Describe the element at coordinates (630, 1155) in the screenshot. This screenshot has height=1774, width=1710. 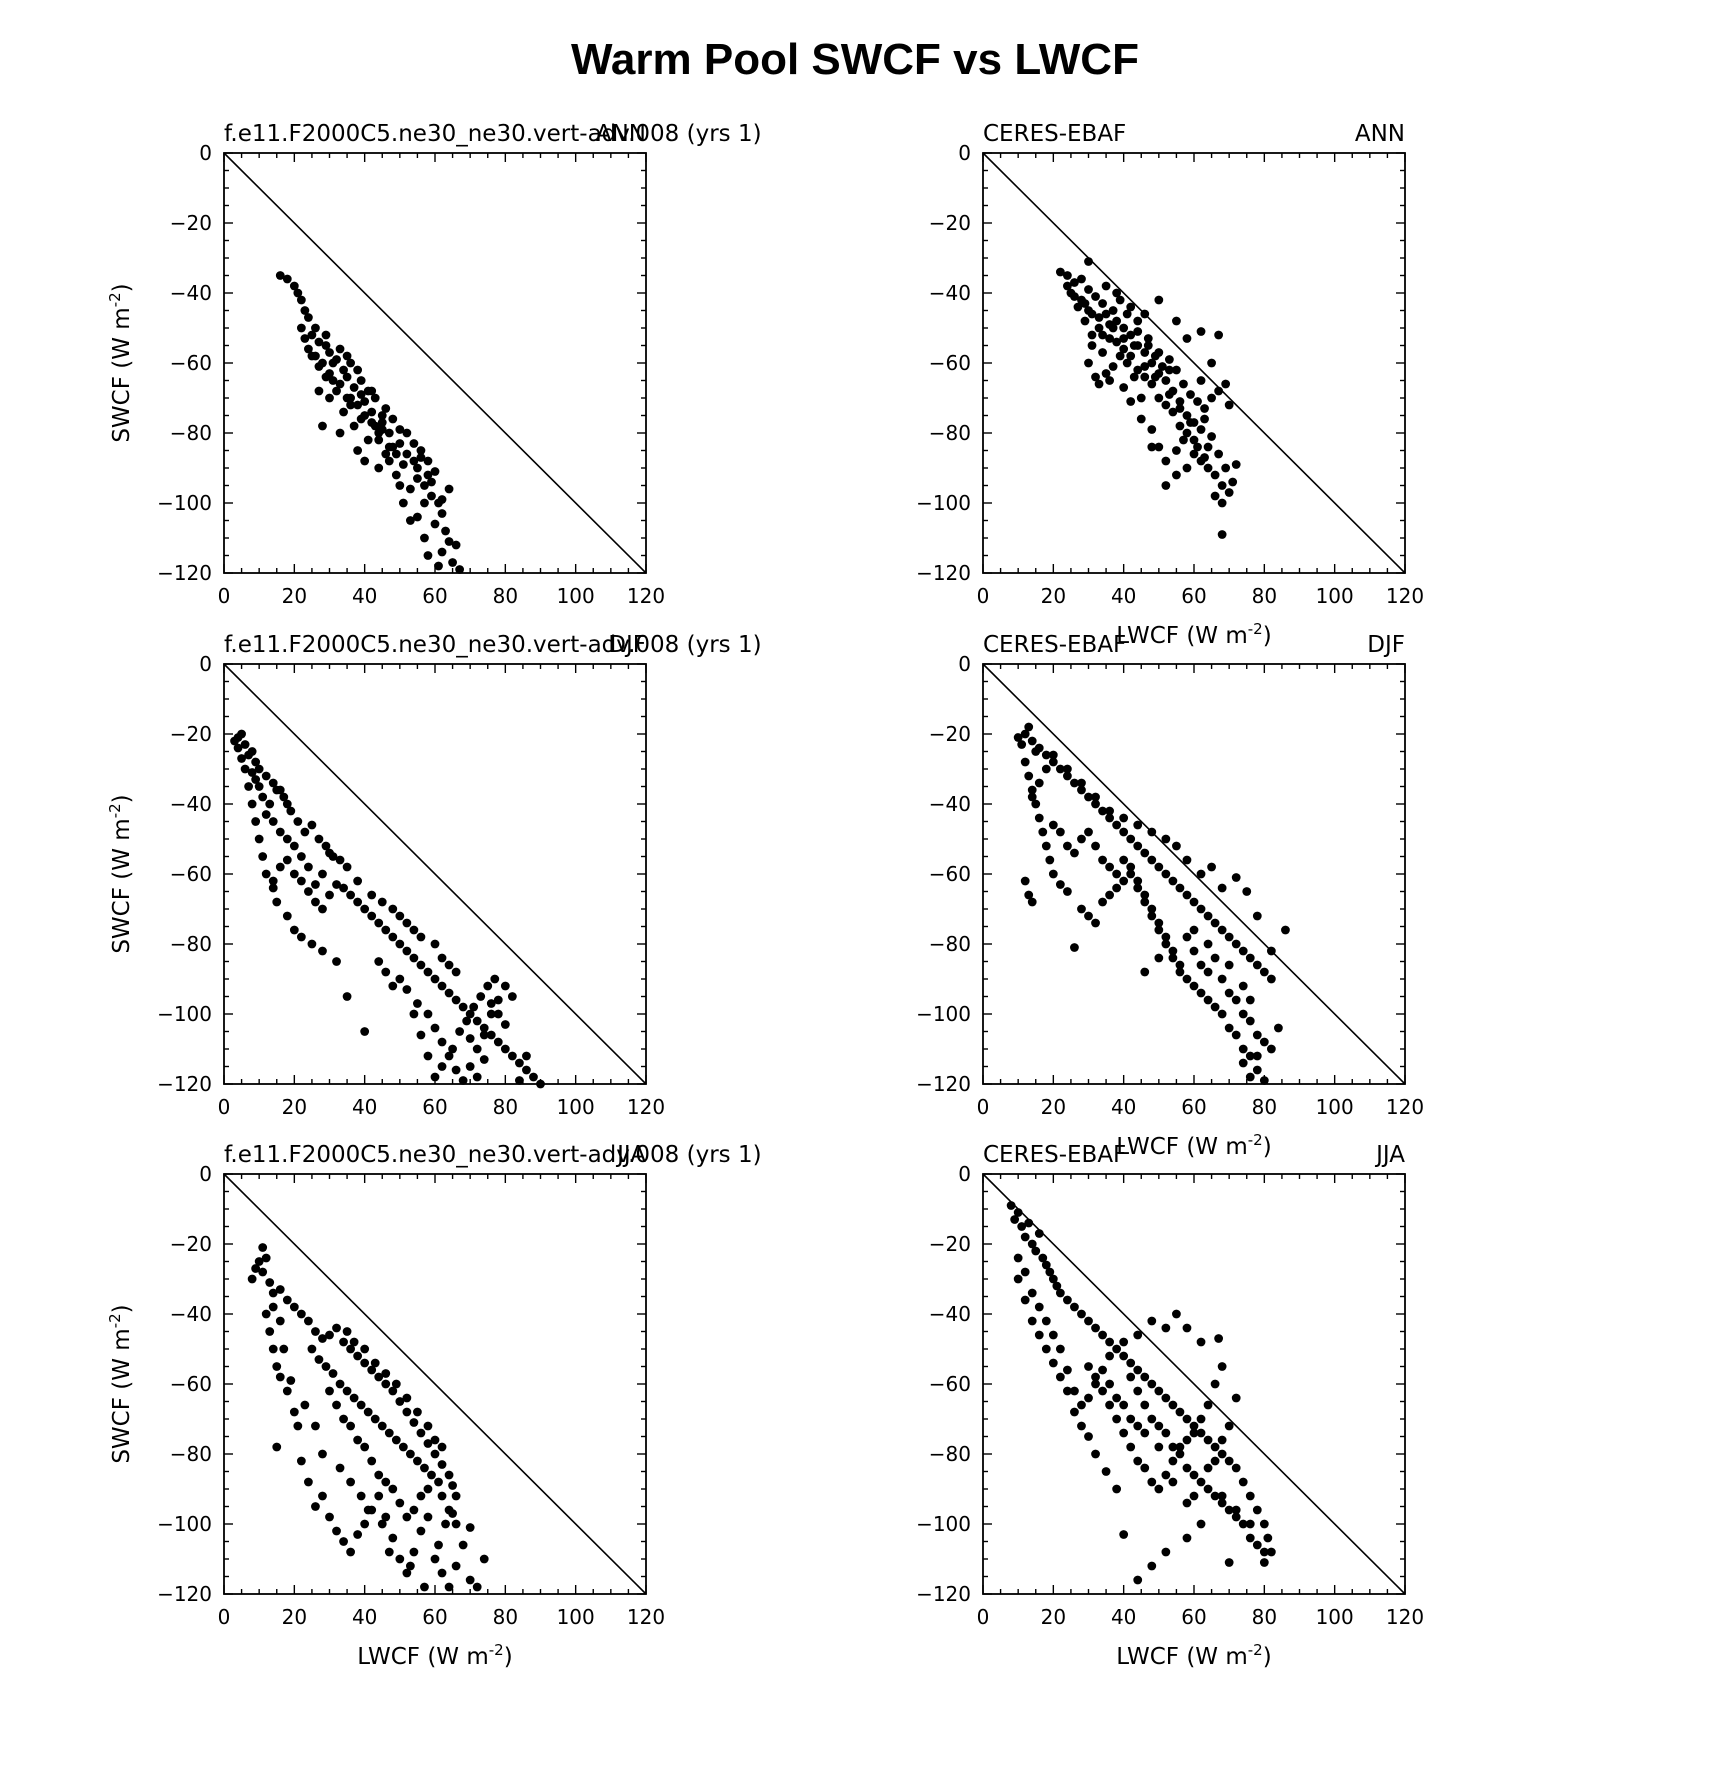
I see `panel-title-right: JJA` at that location.